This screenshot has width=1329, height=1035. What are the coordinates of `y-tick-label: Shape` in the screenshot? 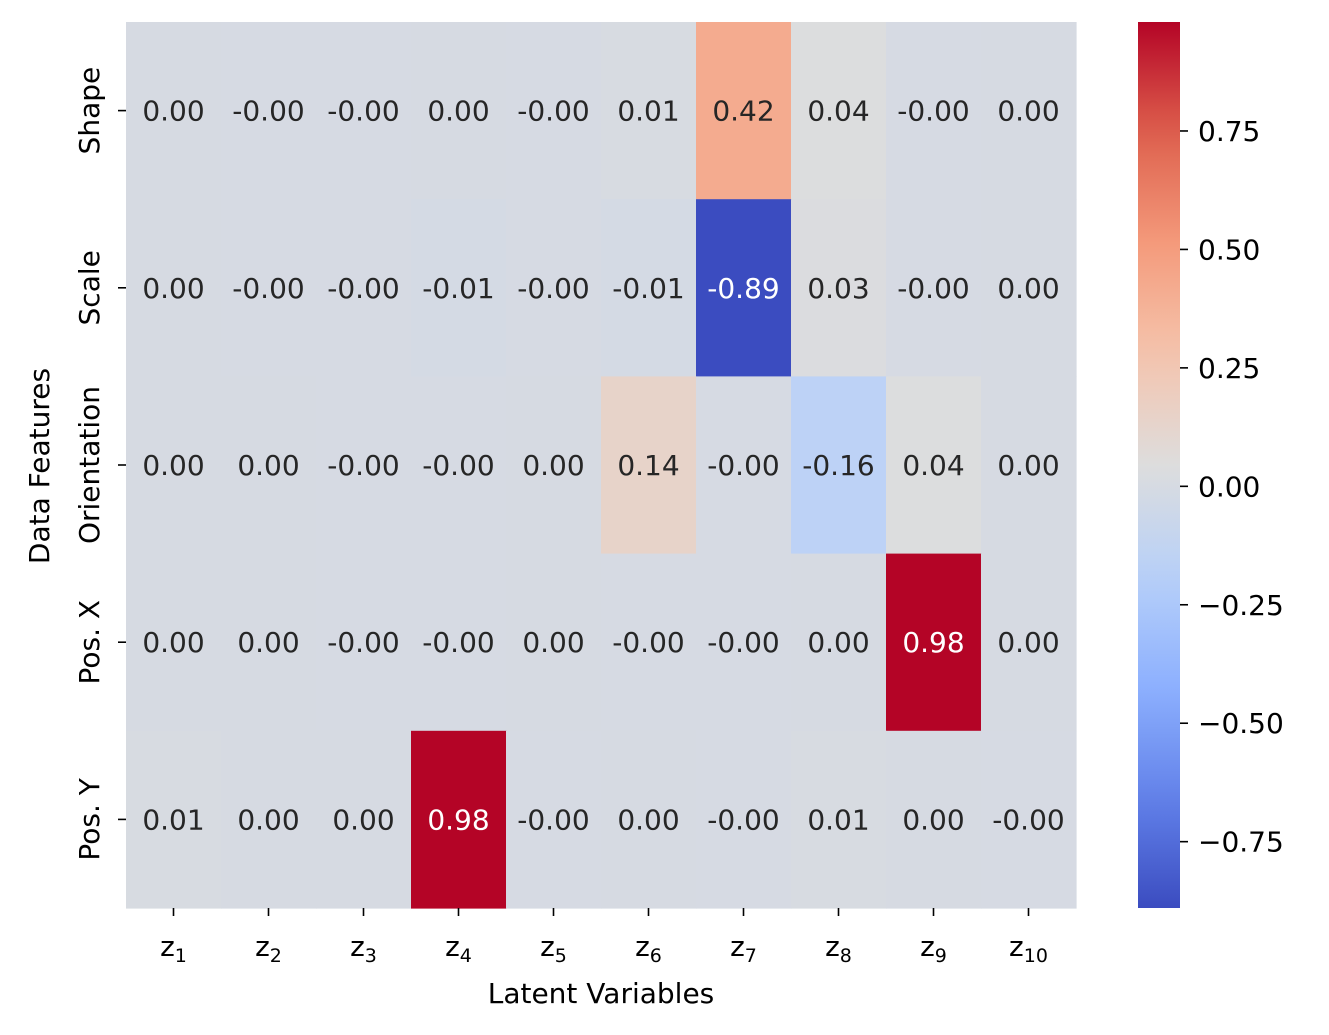 It's located at (89, 111).